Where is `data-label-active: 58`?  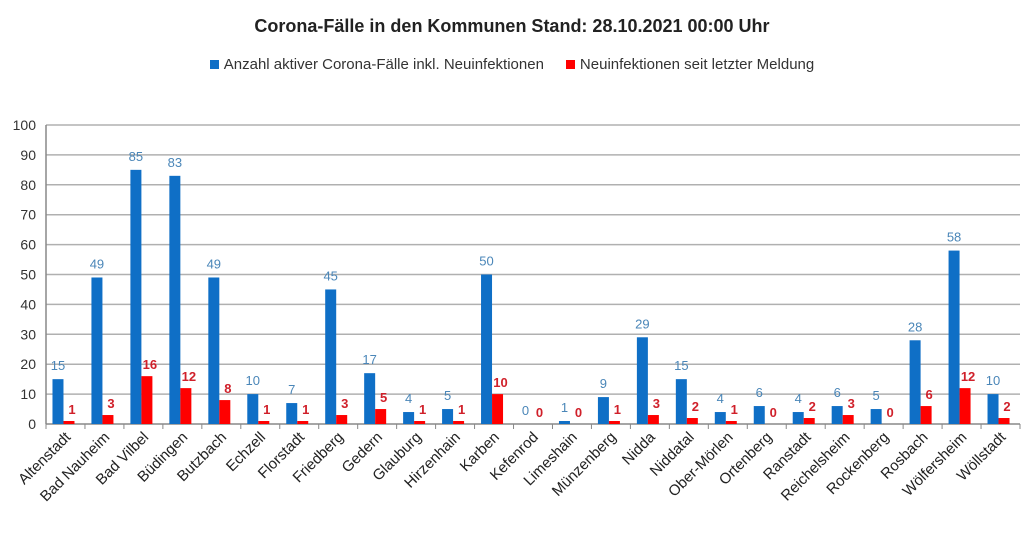 data-label-active: 58 is located at coordinates (954, 237).